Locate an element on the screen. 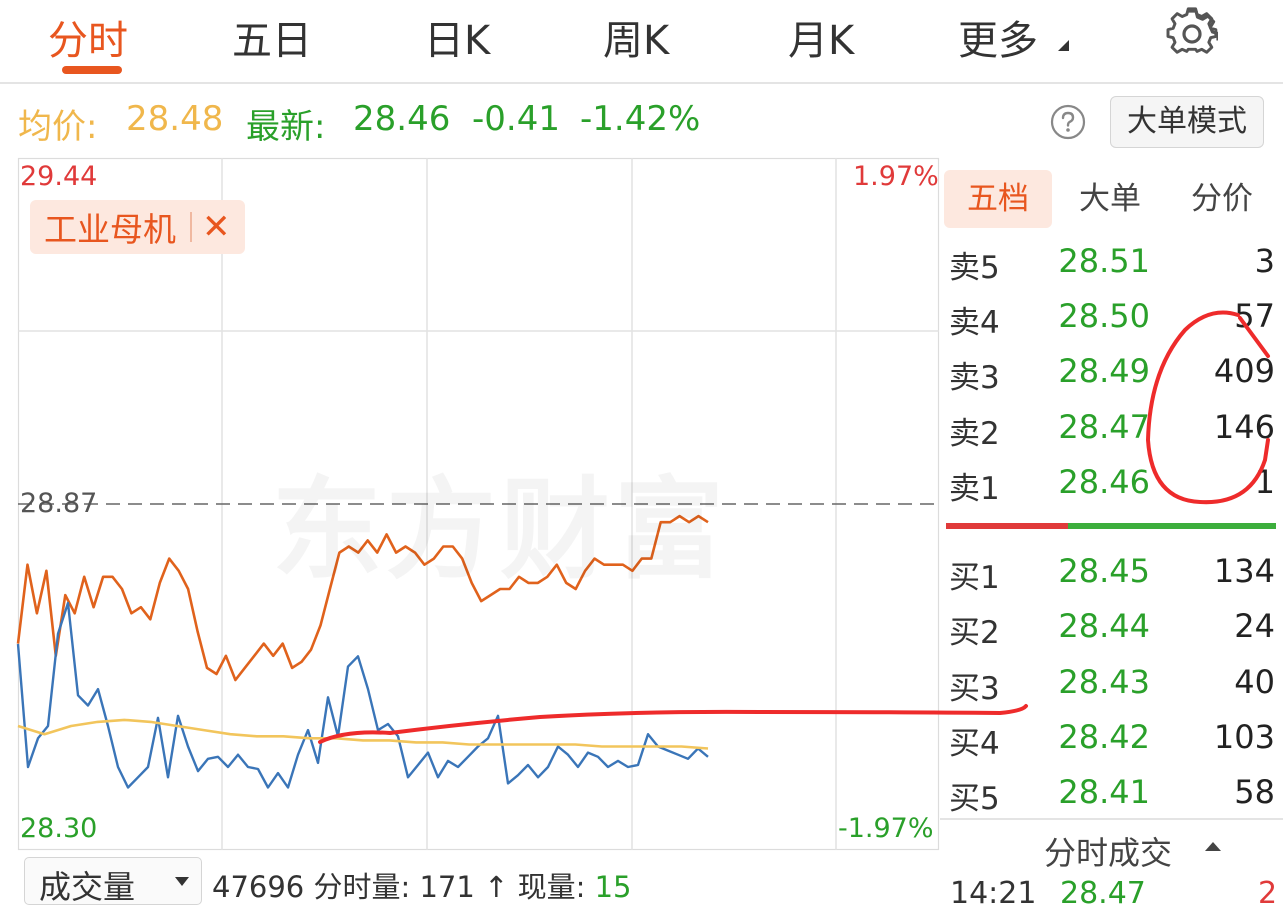 This screenshot has width=1283, height=911. time-sales-title: 分时成交 is located at coordinates (1108, 853).